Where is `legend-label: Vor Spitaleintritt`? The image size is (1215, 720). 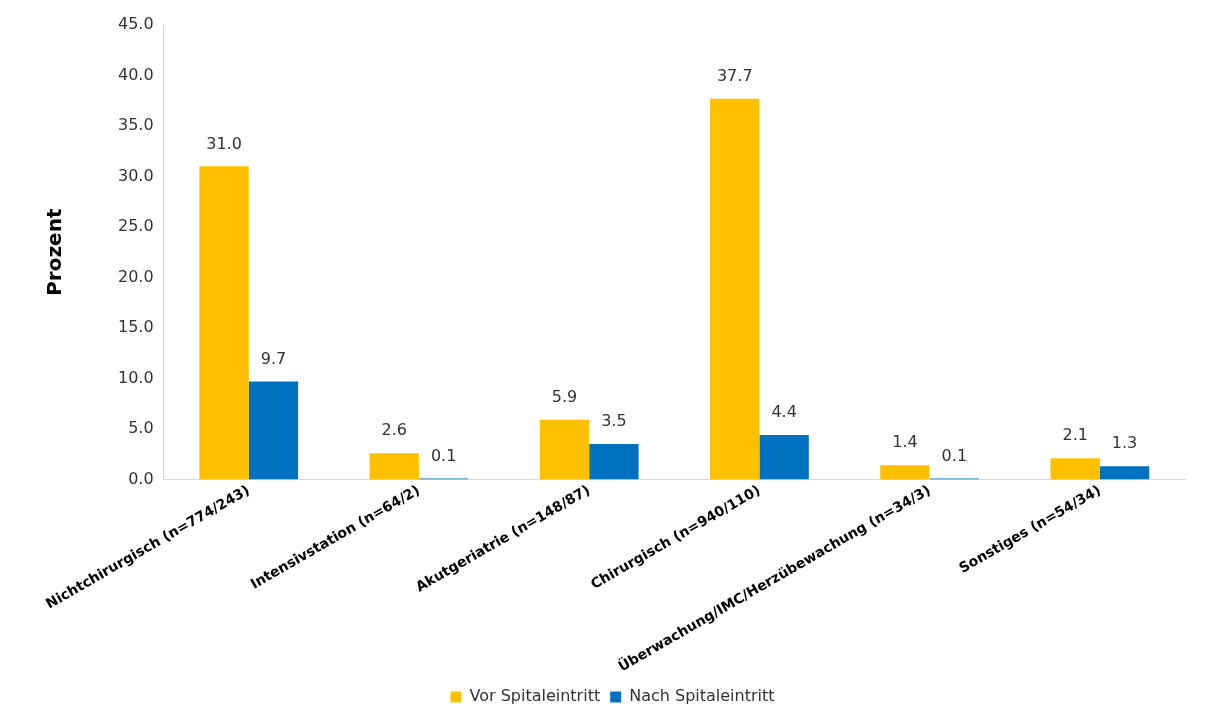
legend-label: Vor Spitaleintritt is located at coordinates (535, 696).